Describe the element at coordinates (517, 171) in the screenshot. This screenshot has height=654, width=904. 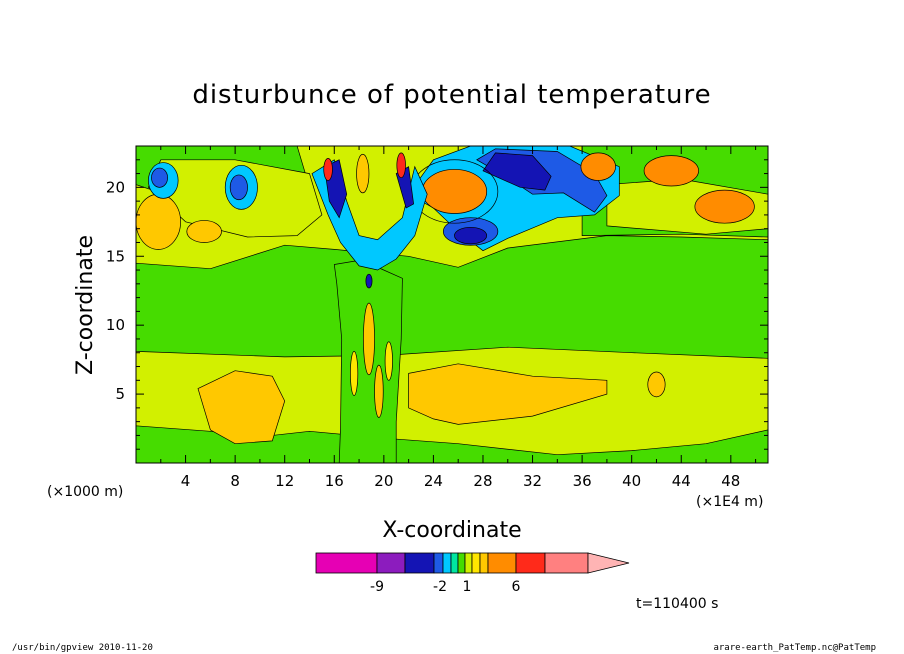
I see `deep-blue-core` at that location.